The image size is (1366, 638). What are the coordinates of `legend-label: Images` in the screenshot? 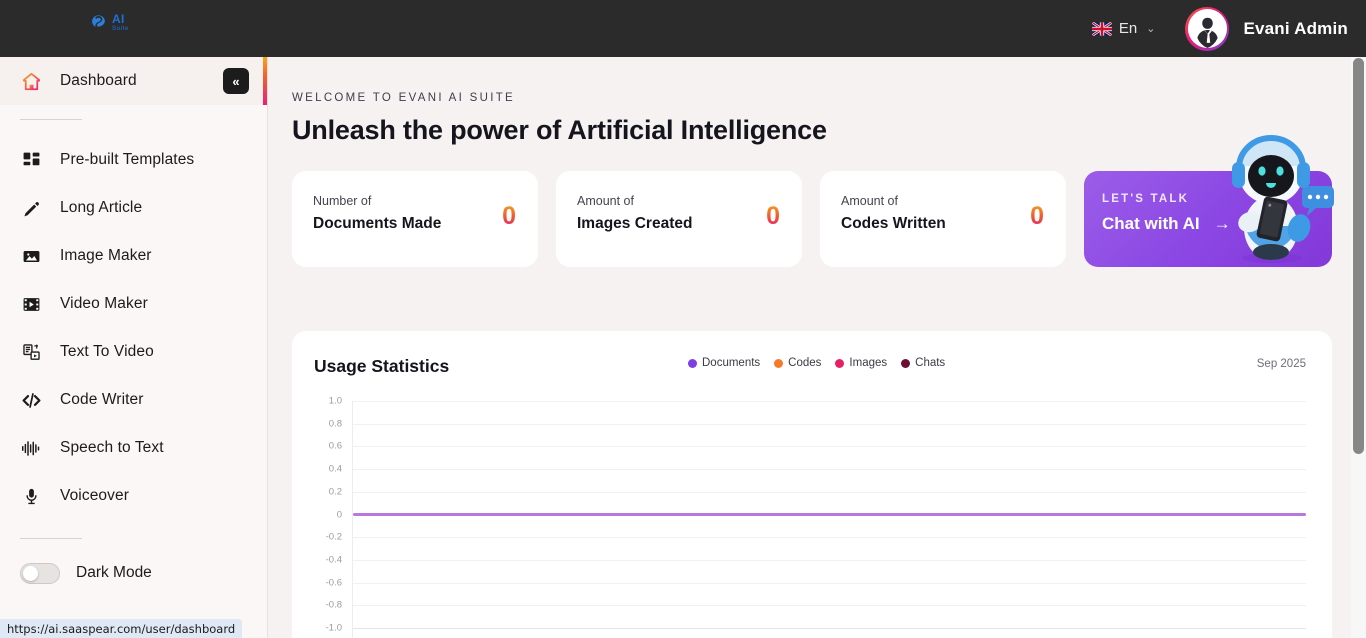 It's located at (868, 363).